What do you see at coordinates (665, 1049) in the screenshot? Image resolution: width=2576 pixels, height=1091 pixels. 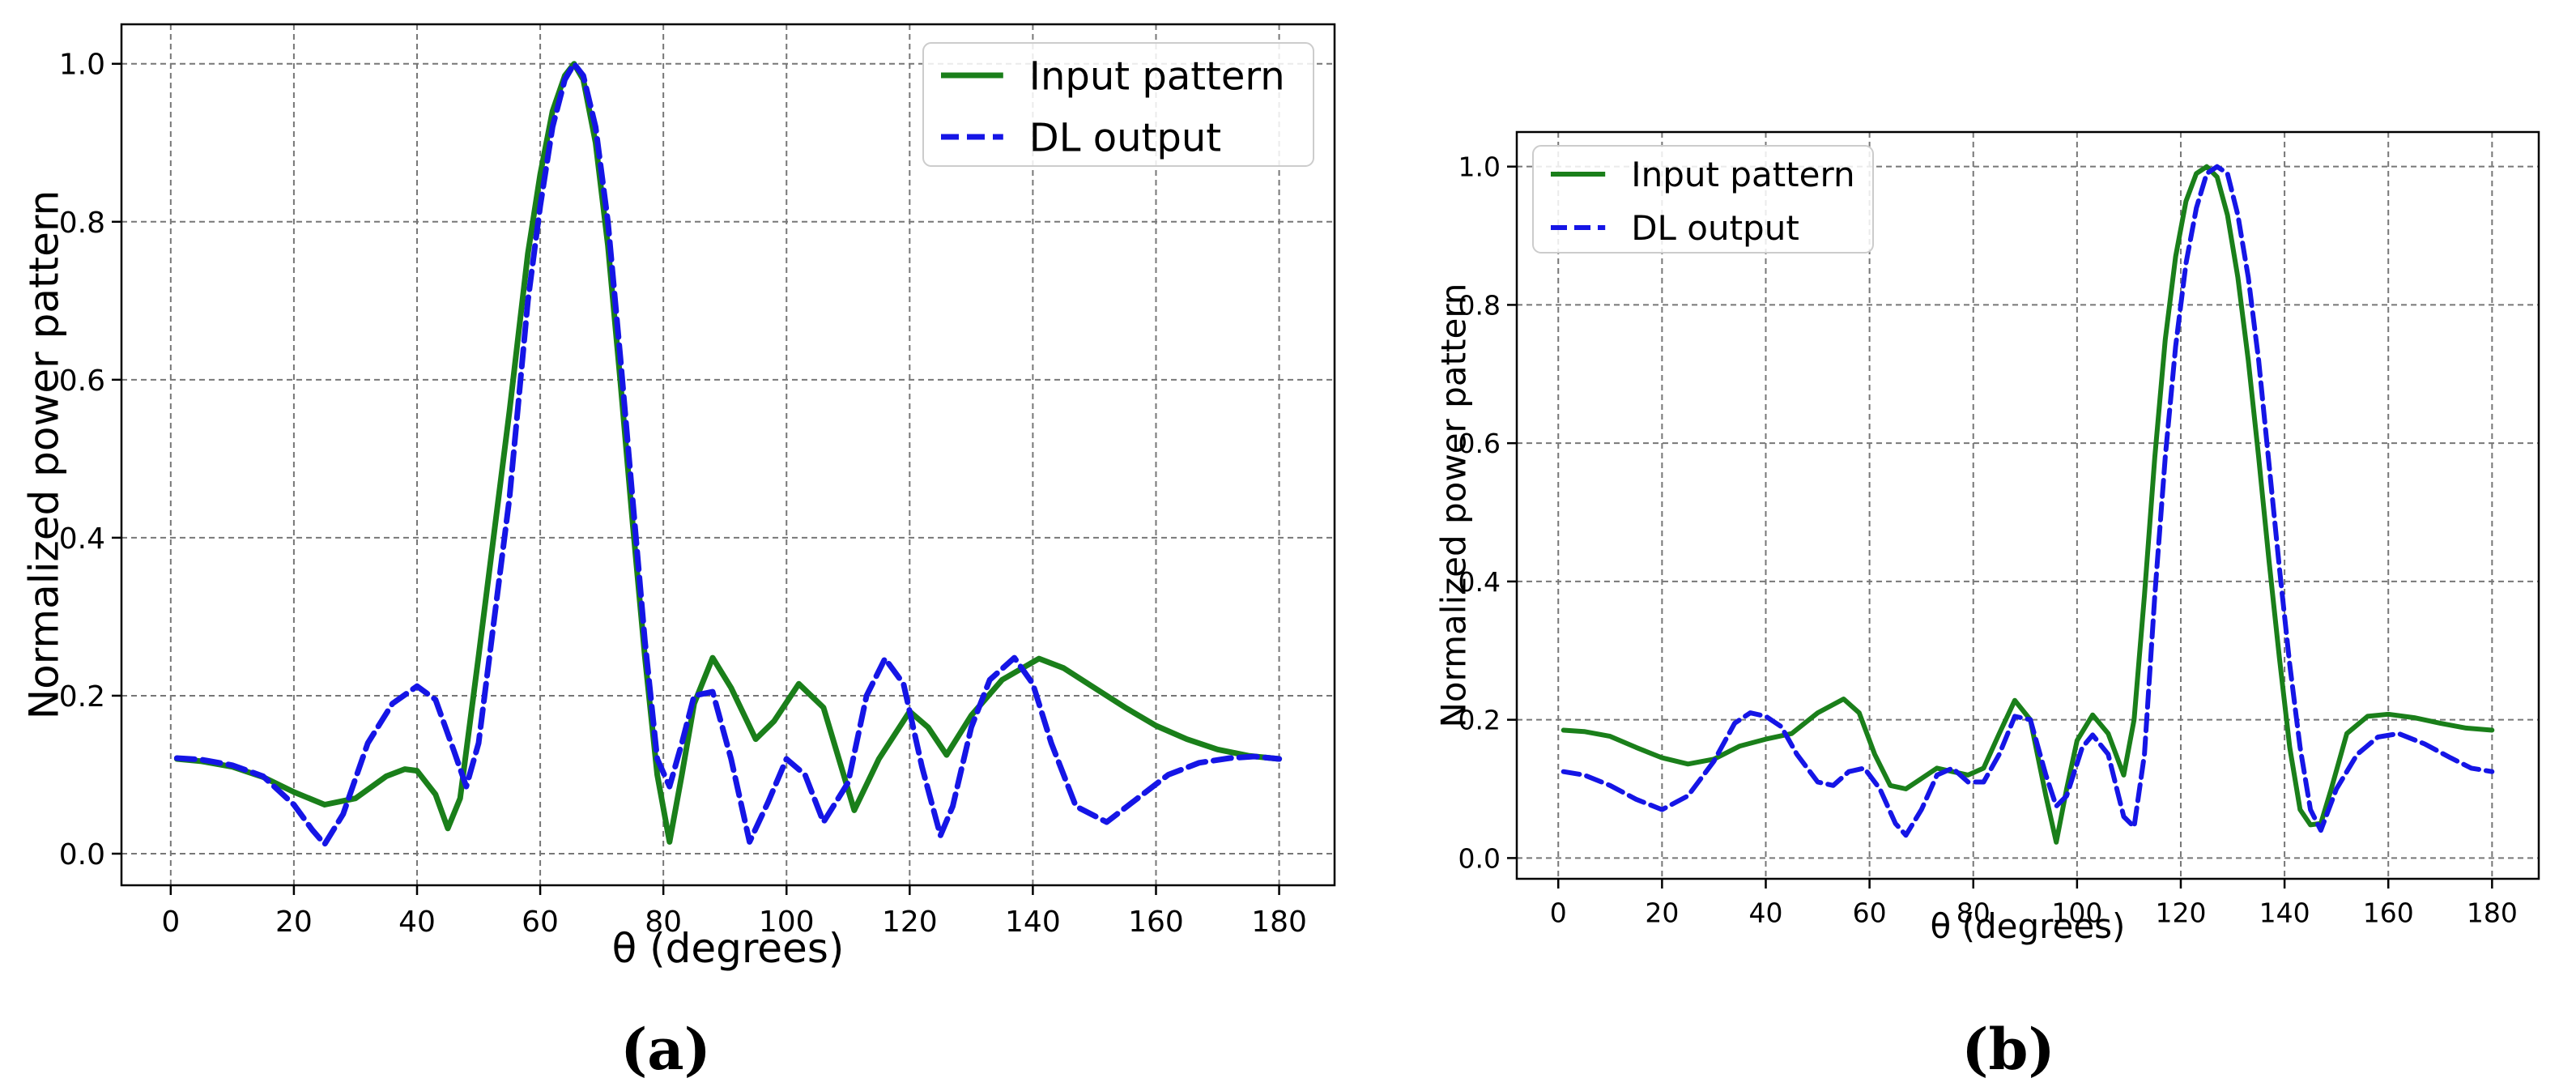 I see `panel-caption: (a)` at bounding box center [665, 1049].